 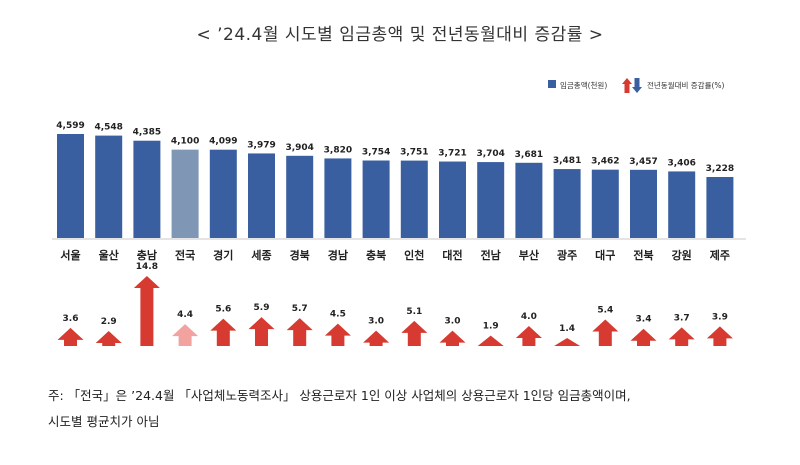 What do you see at coordinates (490, 154) in the screenshot?
I see `wage-value-label: 3,704` at bounding box center [490, 154].